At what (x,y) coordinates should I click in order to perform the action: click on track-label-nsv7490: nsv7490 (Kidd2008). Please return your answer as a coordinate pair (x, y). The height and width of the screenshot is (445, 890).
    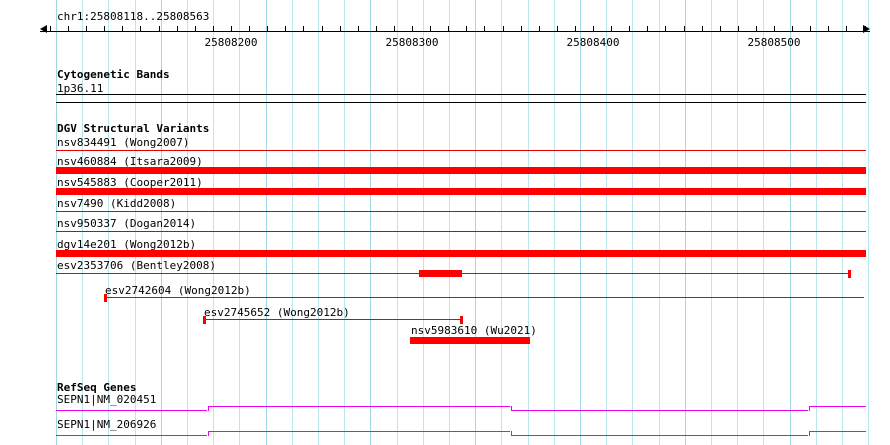
    Looking at the image, I should click on (117, 203).